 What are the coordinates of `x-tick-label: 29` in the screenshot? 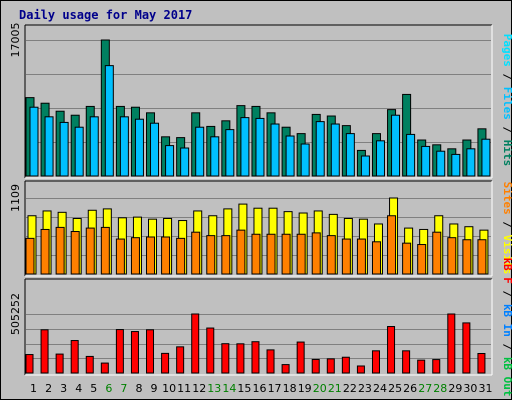 It's located at (455, 388).